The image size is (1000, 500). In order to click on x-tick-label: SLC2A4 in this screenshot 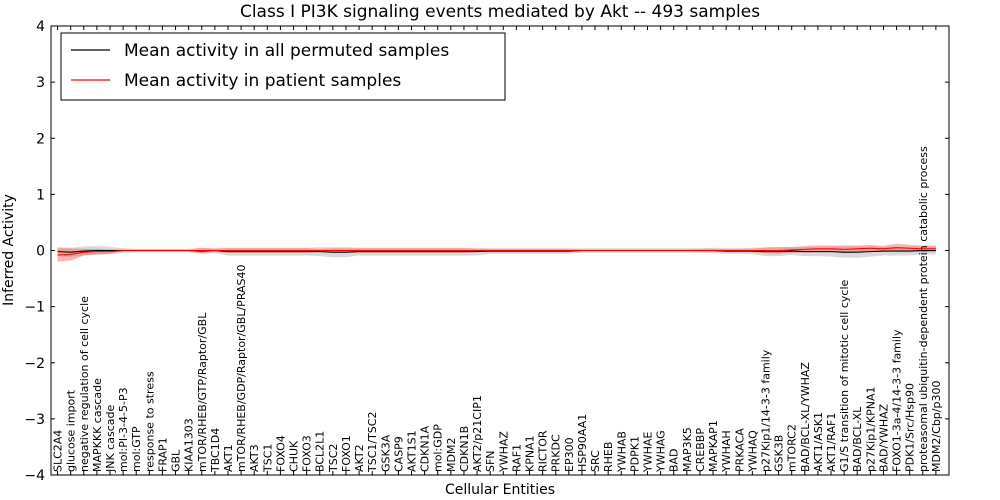, I will do `click(58, 451)`.